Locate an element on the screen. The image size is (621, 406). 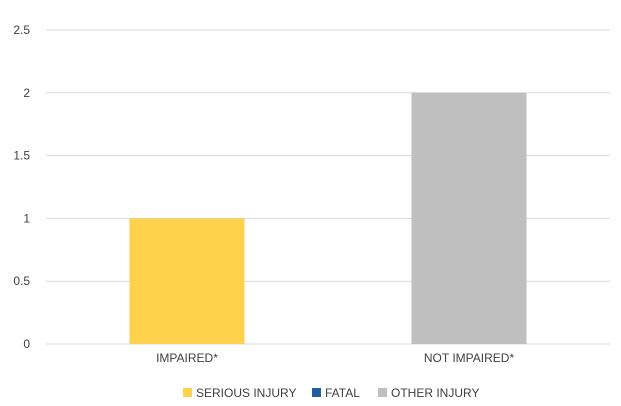
x-category-label: IMPAIRED* is located at coordinates (187, 358).